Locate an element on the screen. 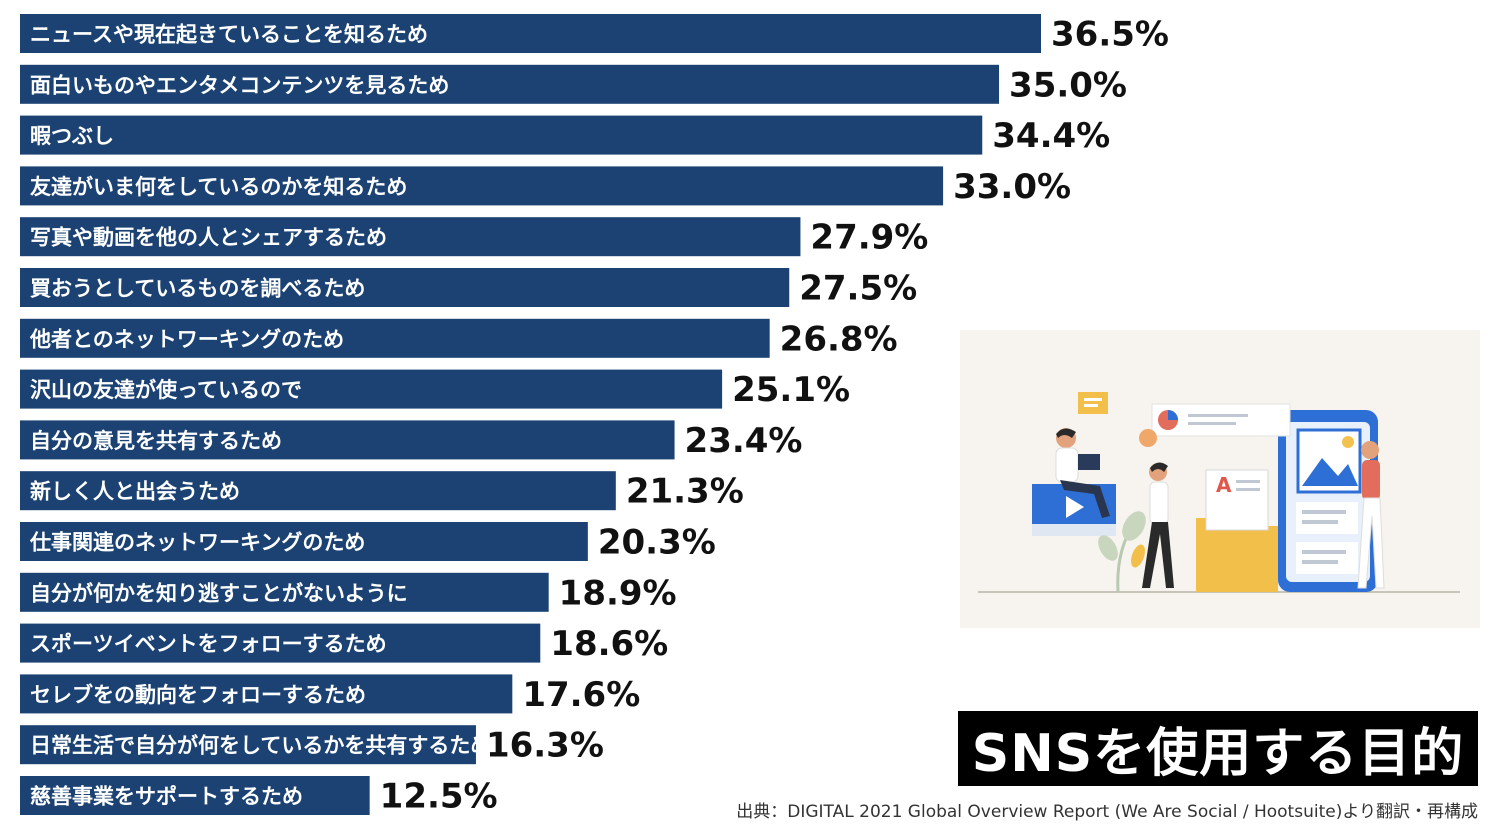 The image size is (1496, 830). bar-value-label: 33.0% is located at coordinates (1012, 187).